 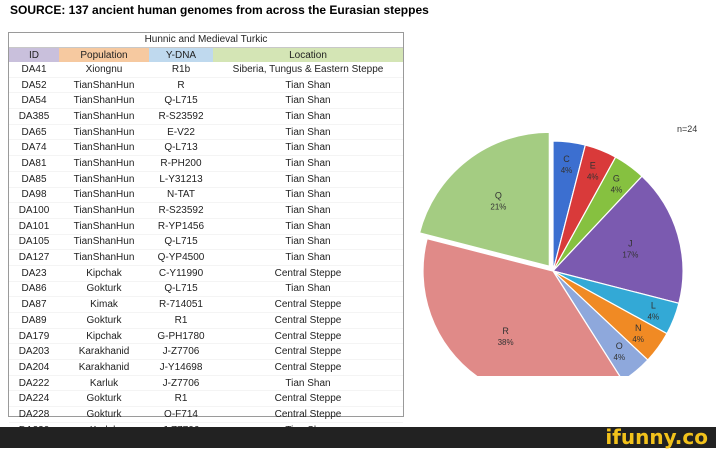 I want to click on cell-ydna: R-714051, so click(x=181, y=304).